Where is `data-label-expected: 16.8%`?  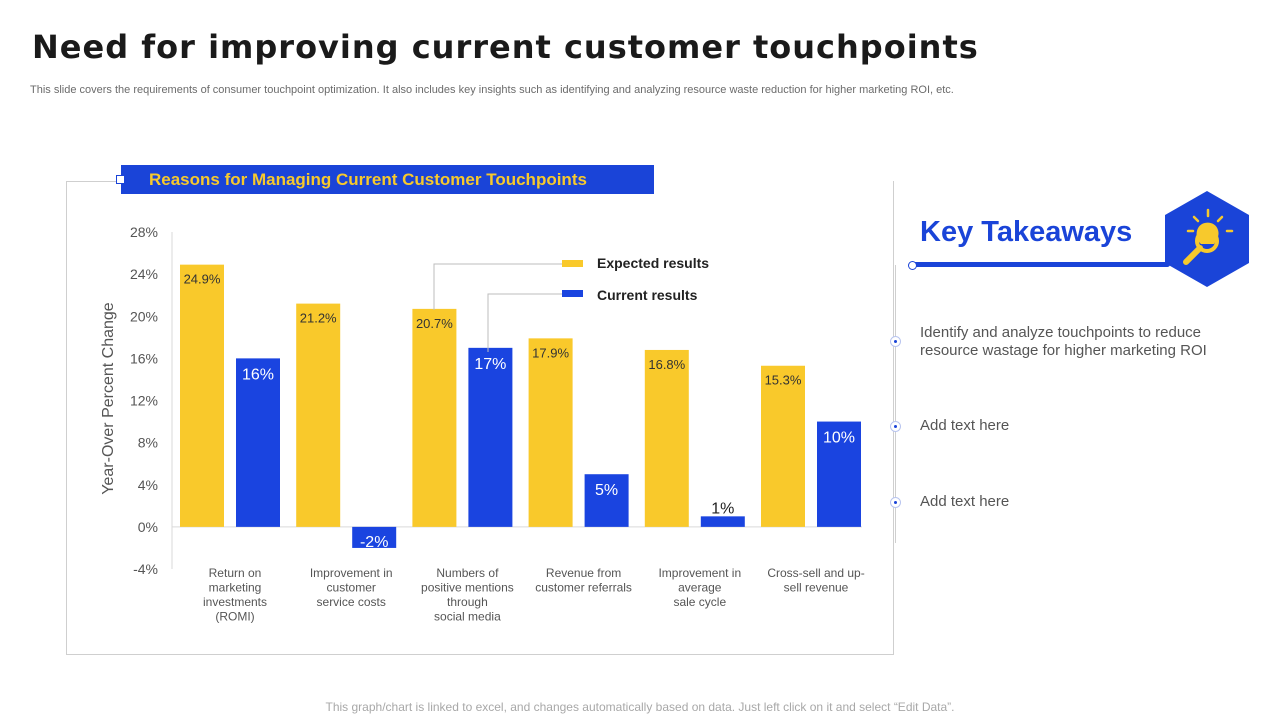
data-label-expected: 16.8% is located at coordinates (666, 364).